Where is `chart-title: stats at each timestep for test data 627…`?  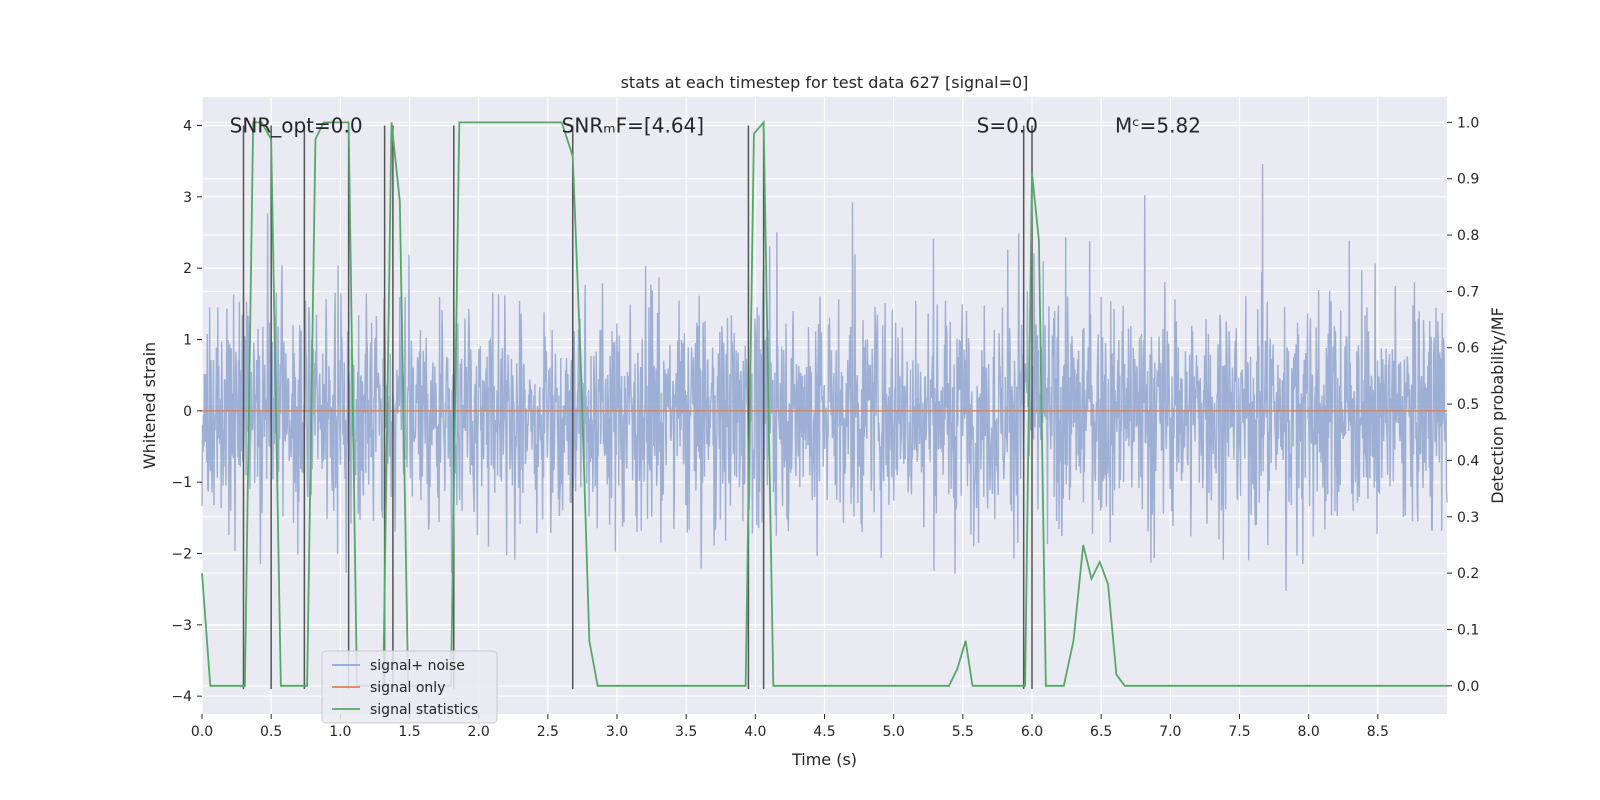 chart-title: stats at each timestep for test data 627… is located at coordinates (825, 82).